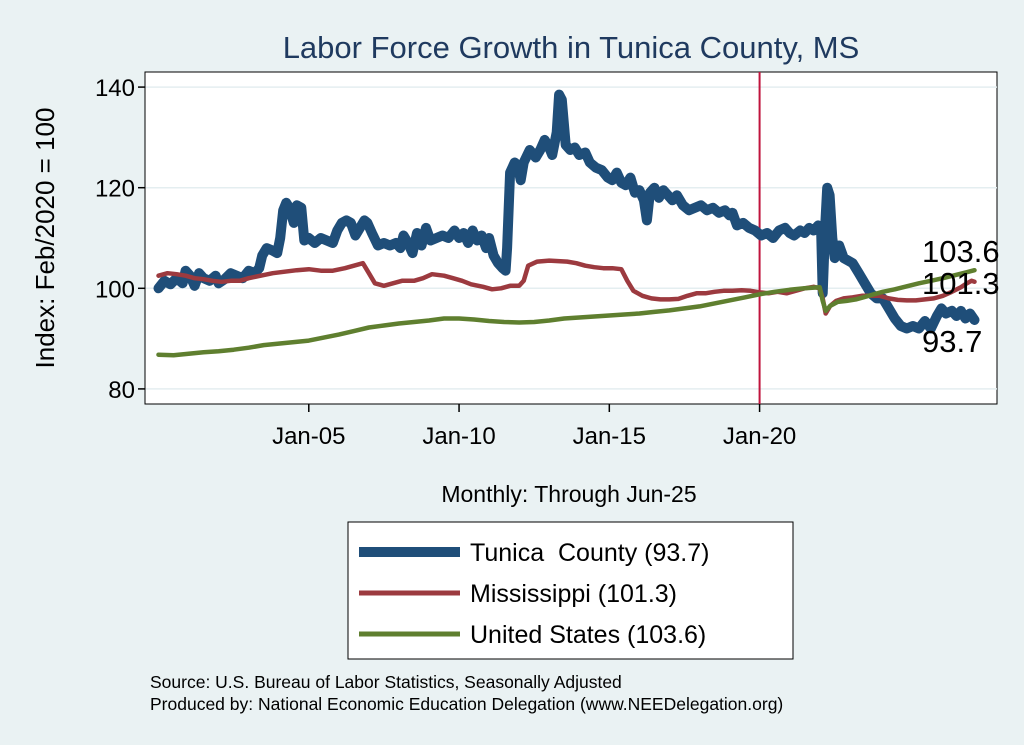  What do you see at coordinates (571, 47) in the screenshot?
I see `chart-title: Labor Force Growth in Tunica County, MS` at bounding box center [571, 47].